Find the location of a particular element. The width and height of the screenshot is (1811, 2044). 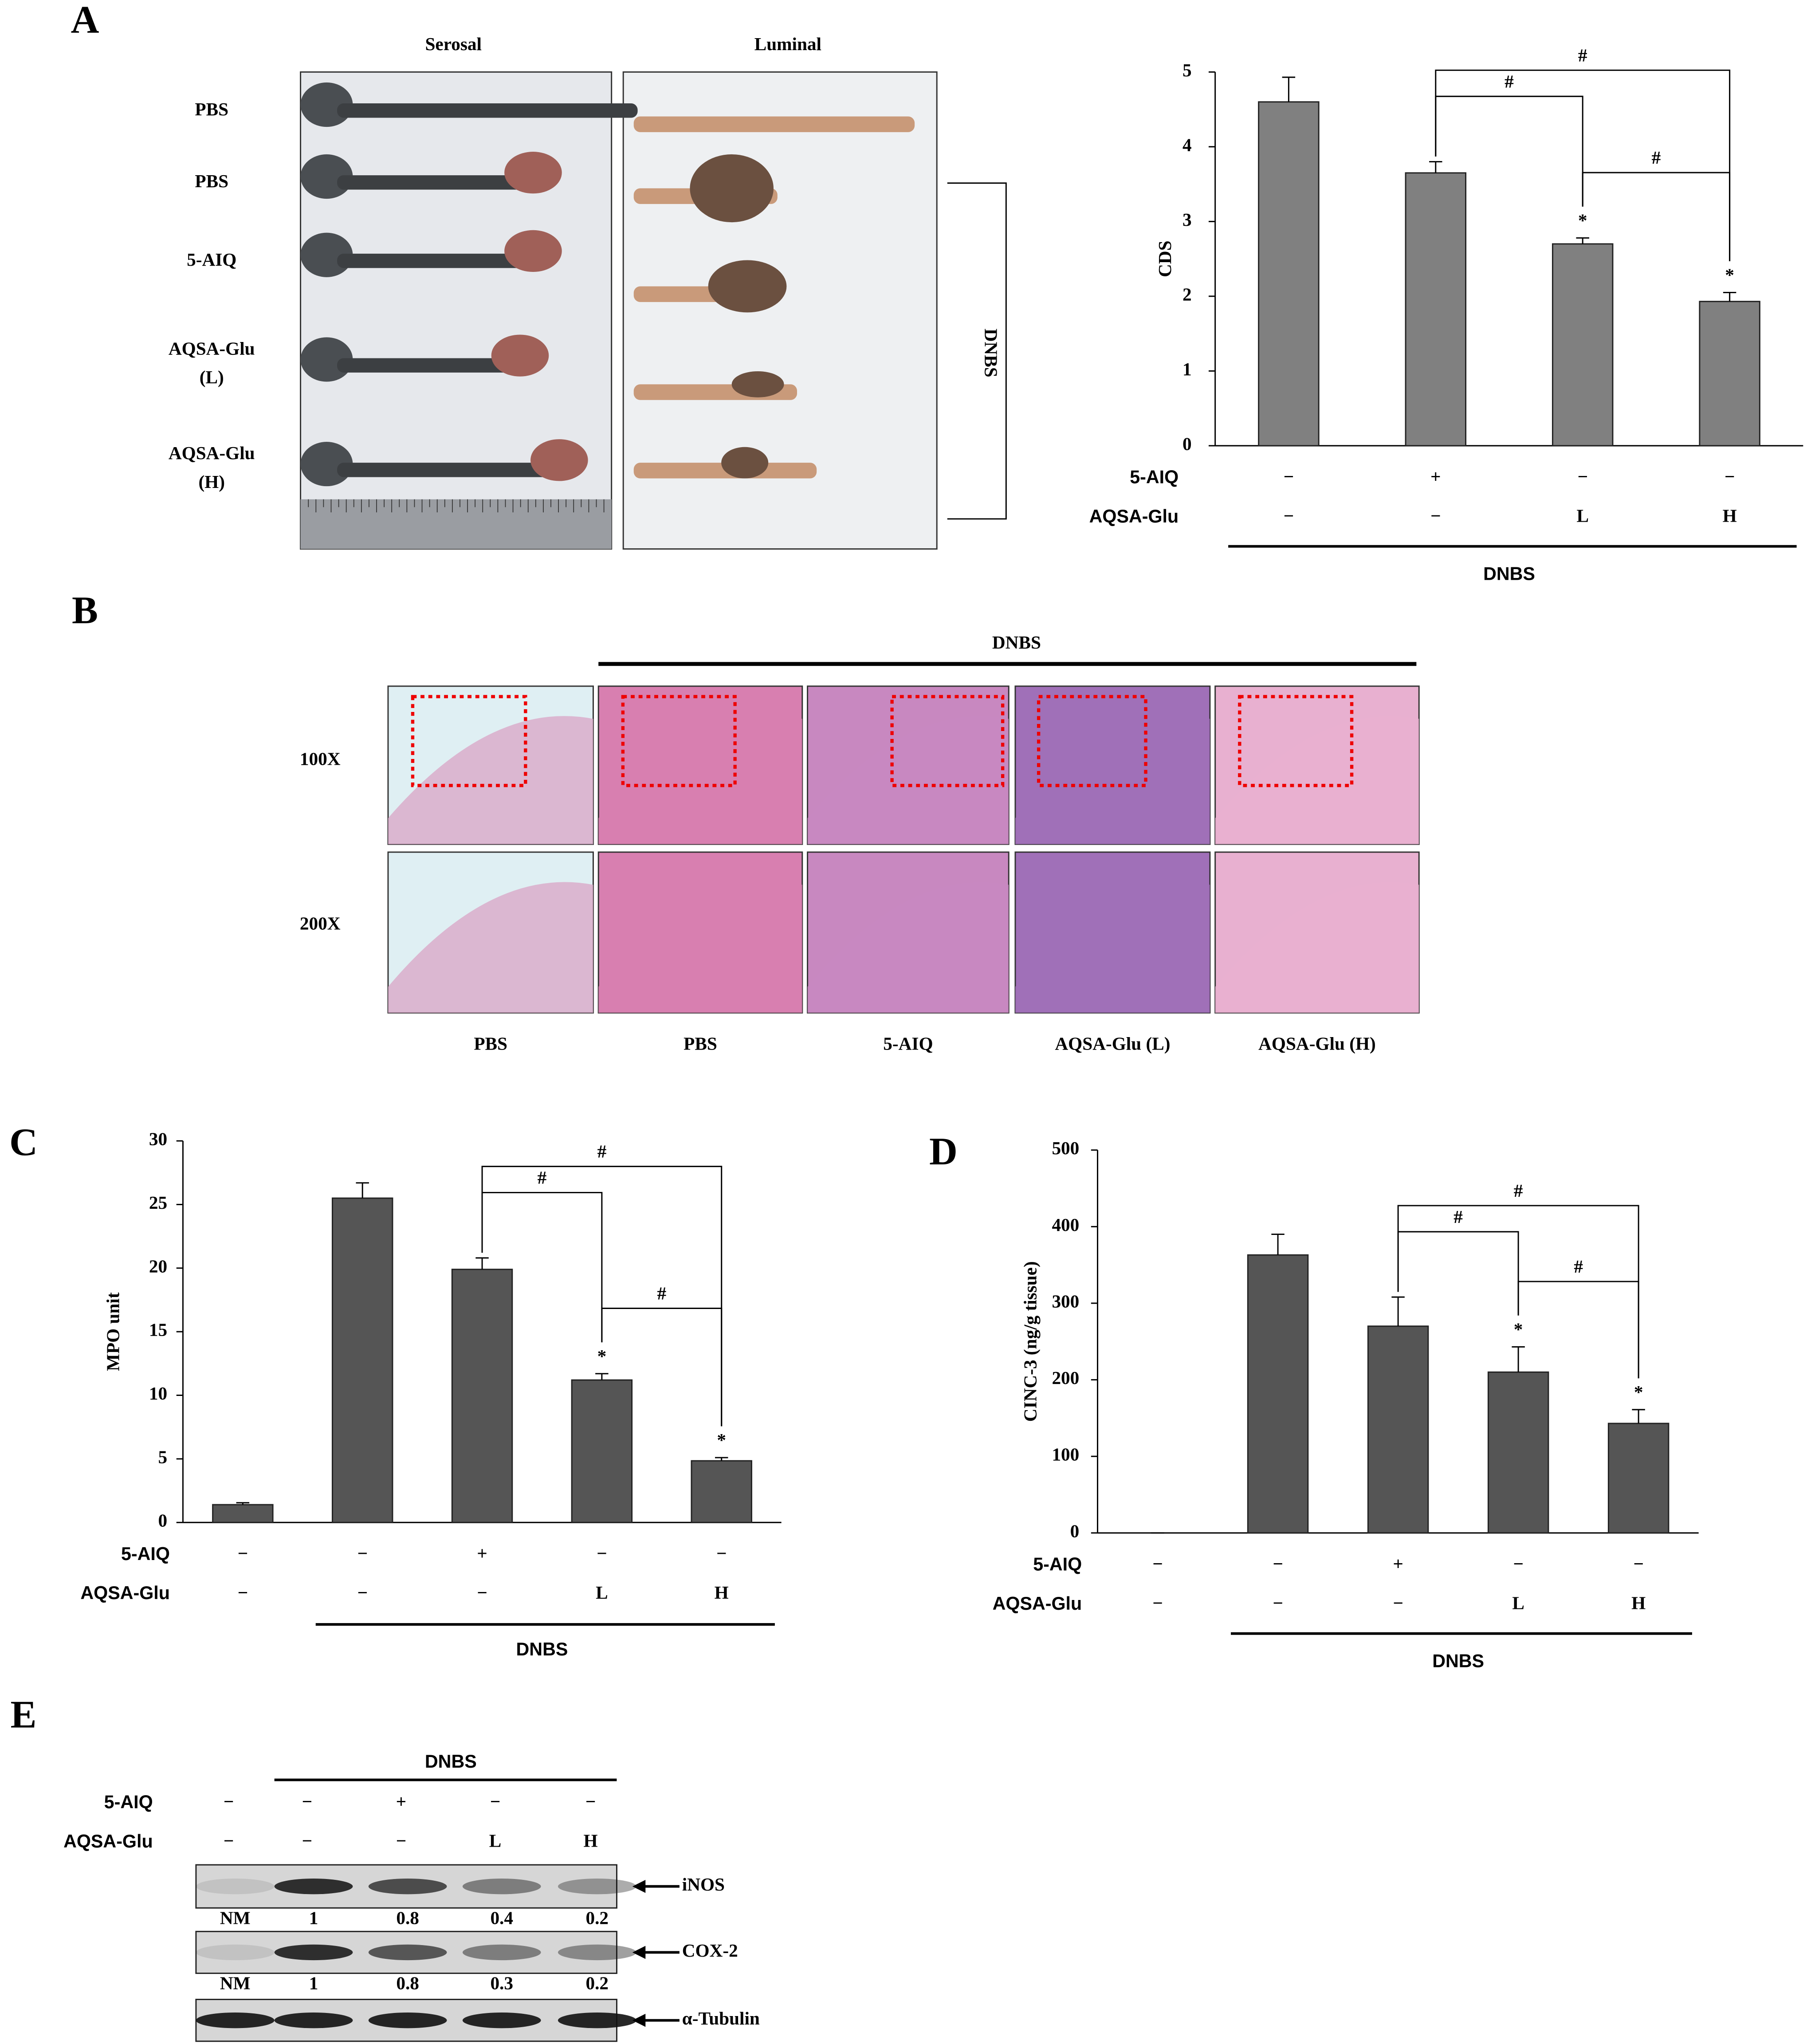

column-label: AQSA-Glu (L) is located at coordinates (1112, 1043).